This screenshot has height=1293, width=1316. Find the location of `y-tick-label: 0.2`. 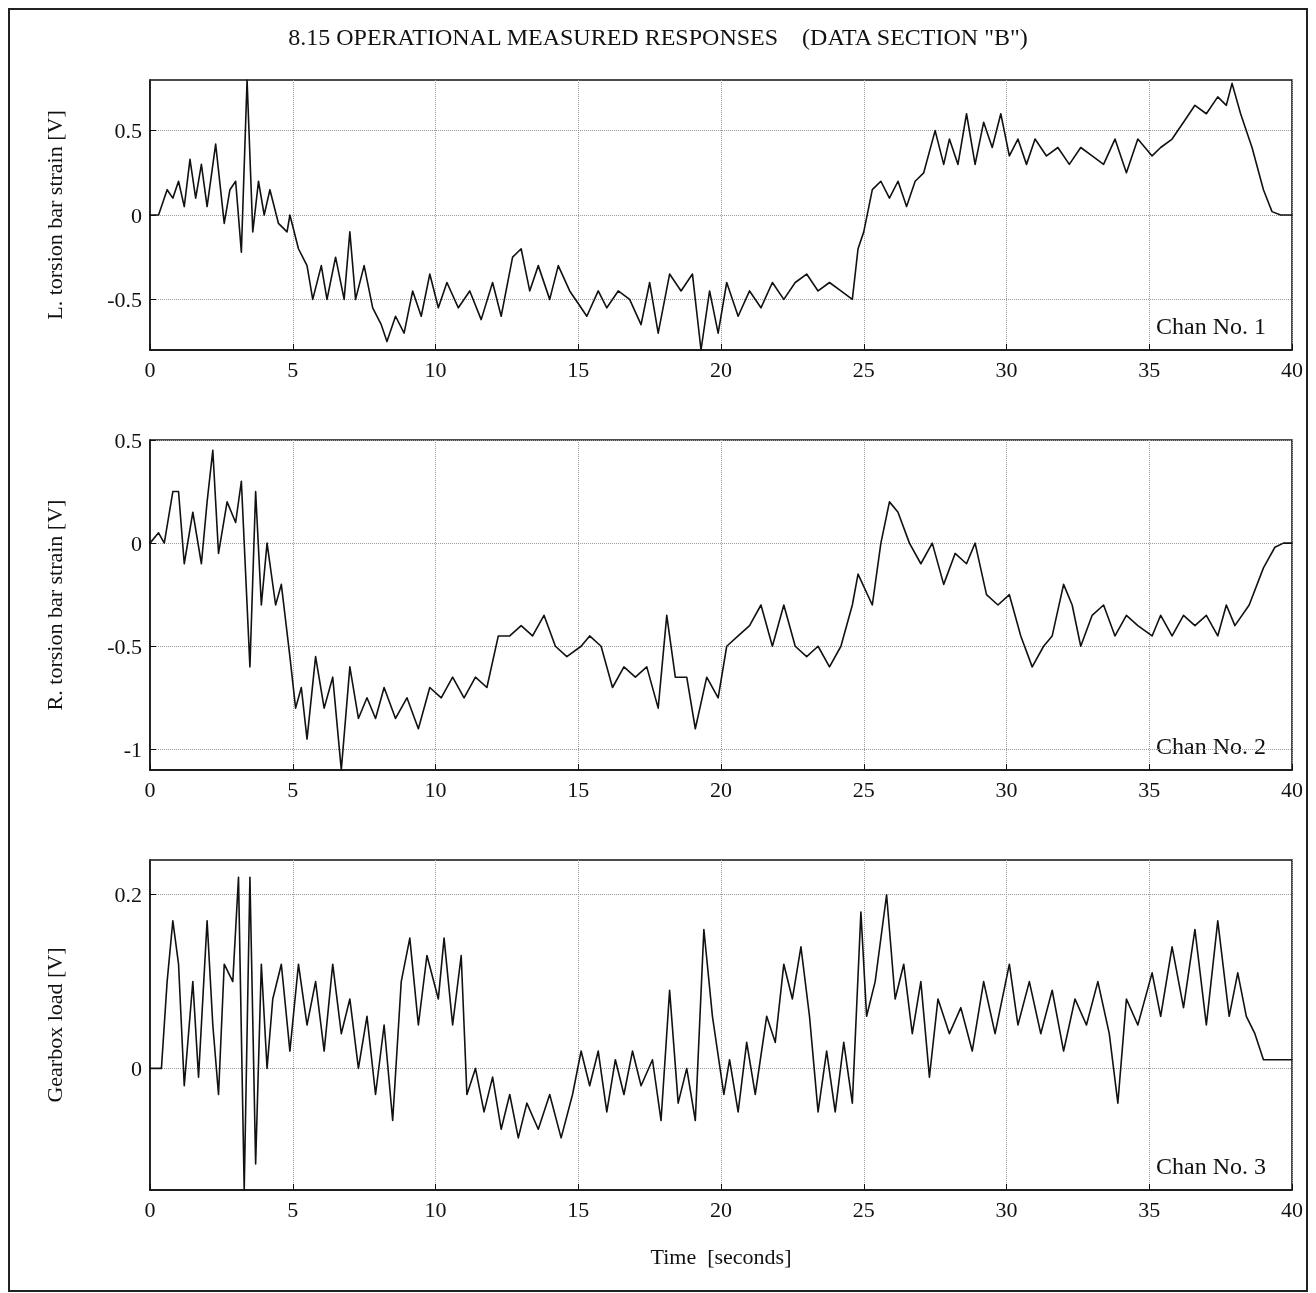

y-tick-label: 0.2 is located at coordinates (128, 895).